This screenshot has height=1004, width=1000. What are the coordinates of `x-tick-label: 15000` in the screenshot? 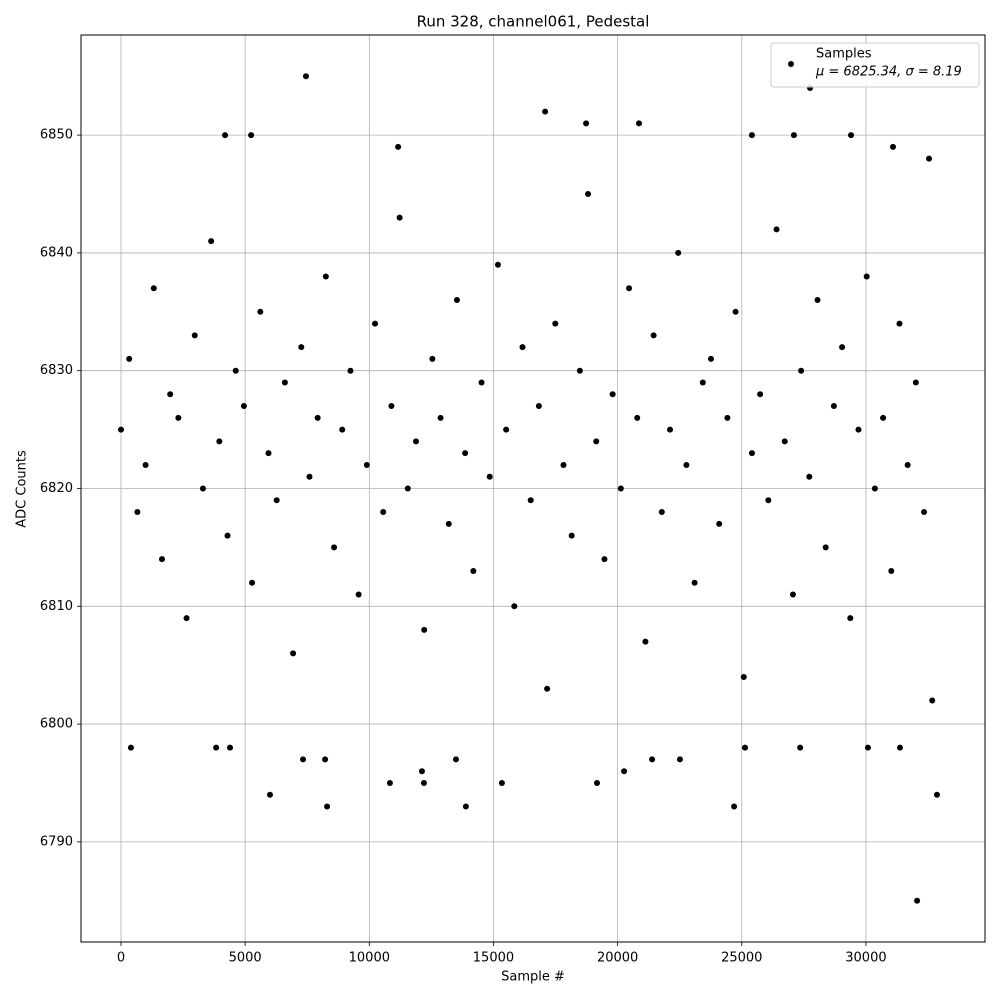 It's located at (493, 958).